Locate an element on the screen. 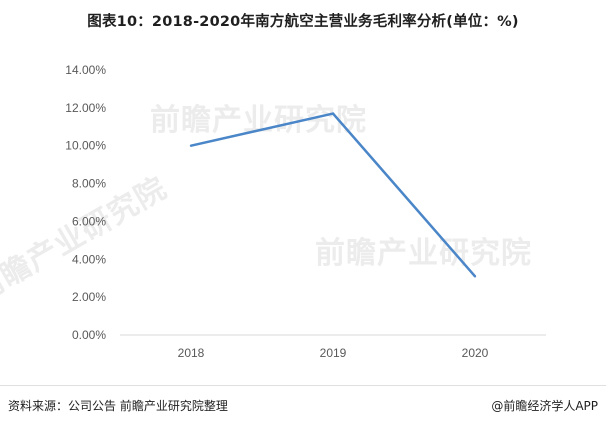  y-tick-label: 12.00% is located at coordinates (85, 108).